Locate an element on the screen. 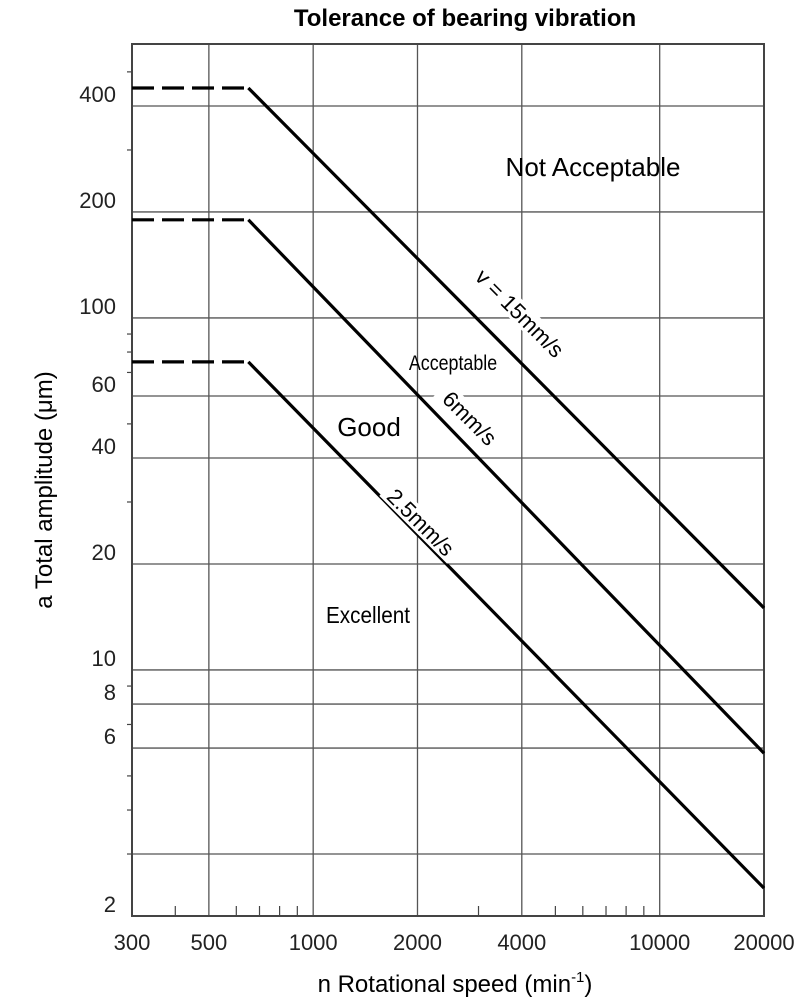 The width and height of the screenshot is (800, 1008). region-label-not-acceptable: Not Acceptable is located at coordinates (593, 167).